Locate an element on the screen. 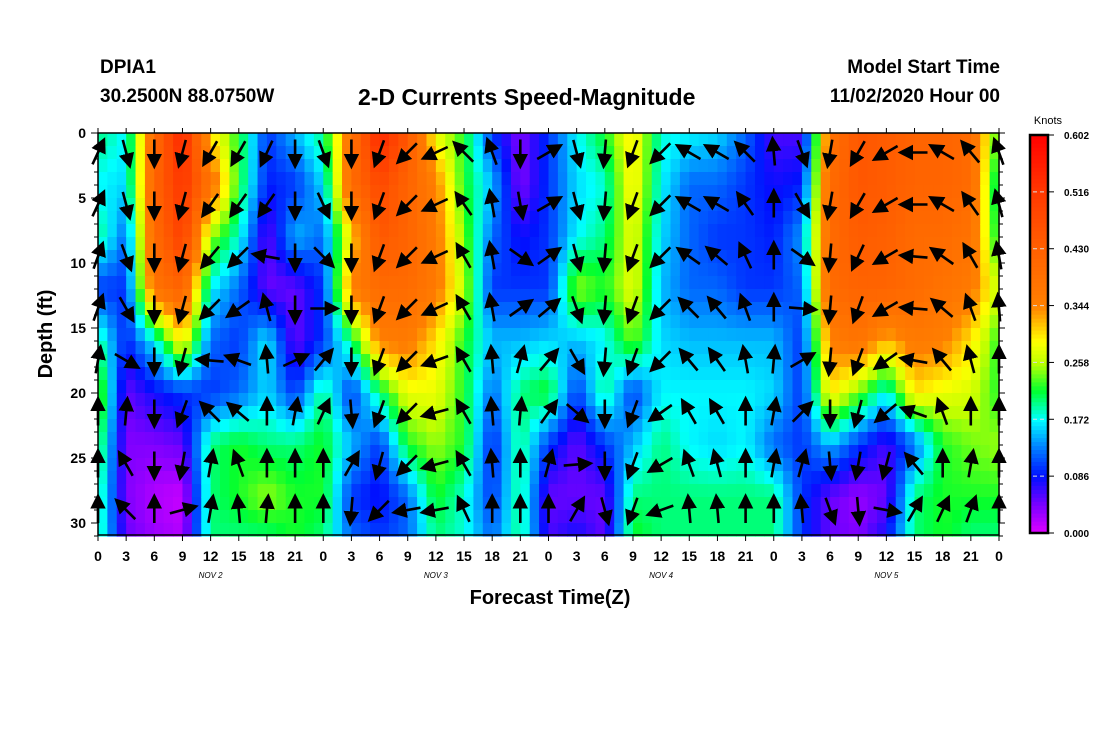 The width and height of the screenshot is (1100, 750). colorbar-tick-label: 0.516 is located at coordinates (1076, 193).